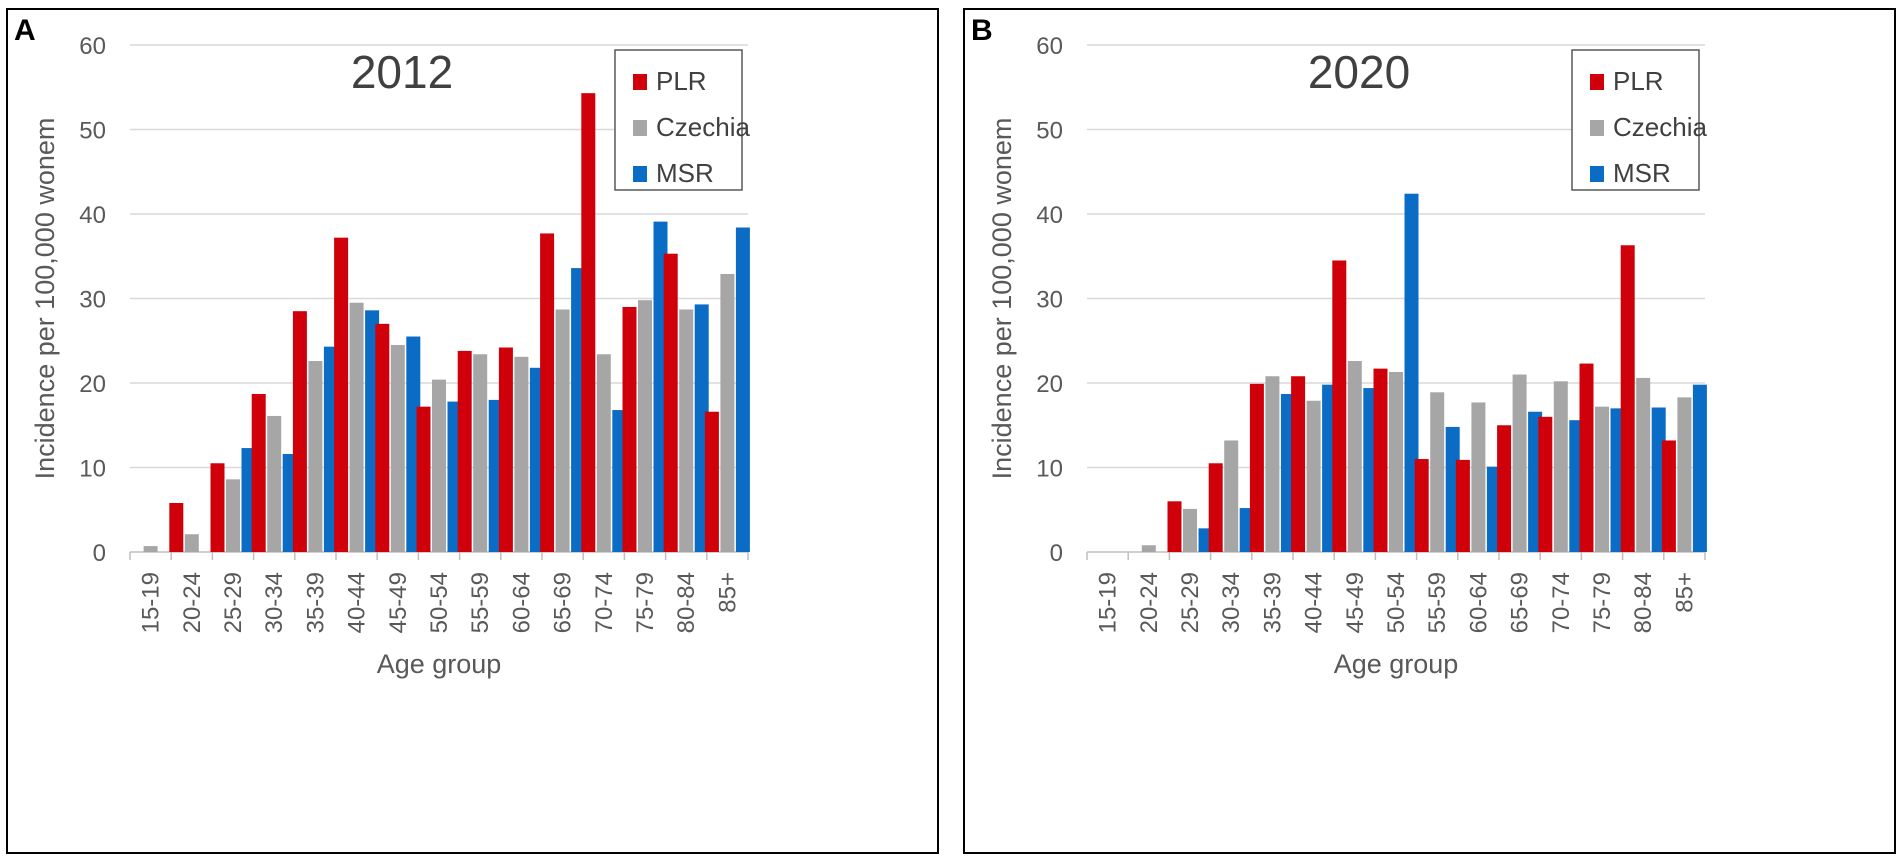  What do you see at coordinates (1359, 72) in the screenshot?
I see `chart-title: 2020` at bounding box center [1359, 72].